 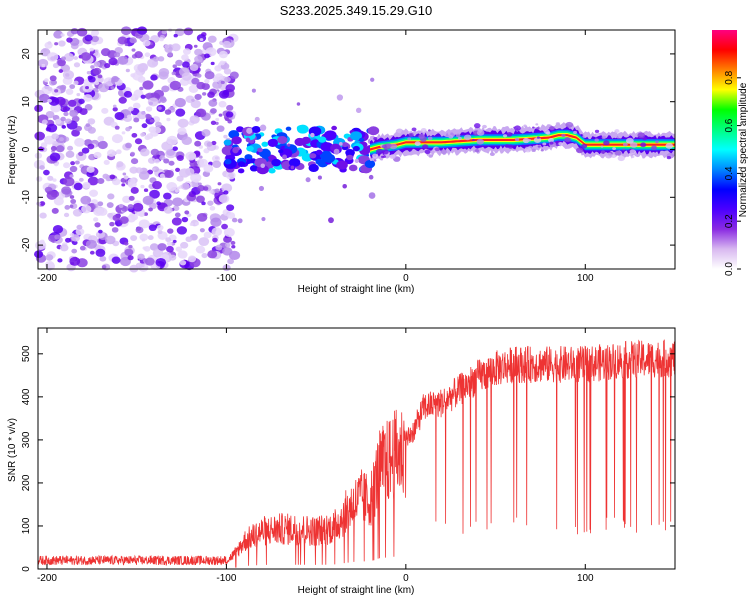 I want to click on x-tick-label: 0, so click(x=406, y=578).